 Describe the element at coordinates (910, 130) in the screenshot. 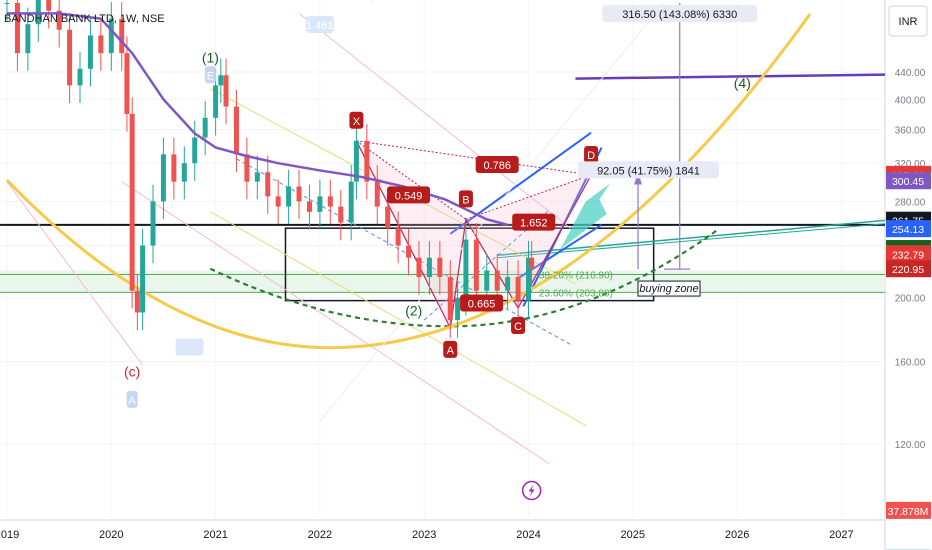

I see `price-tick-label: 360.00` at that location.